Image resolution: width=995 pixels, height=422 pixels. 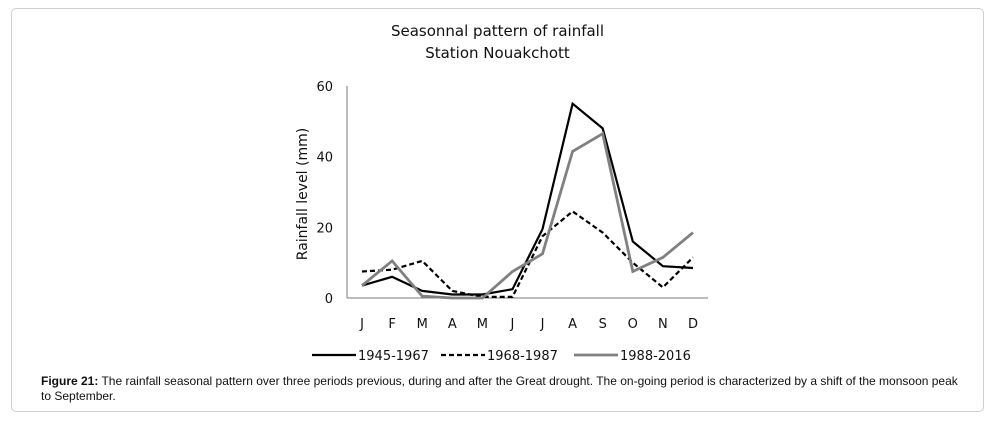 I want to click on x-tick-label: N, so click(x=663, y=324).